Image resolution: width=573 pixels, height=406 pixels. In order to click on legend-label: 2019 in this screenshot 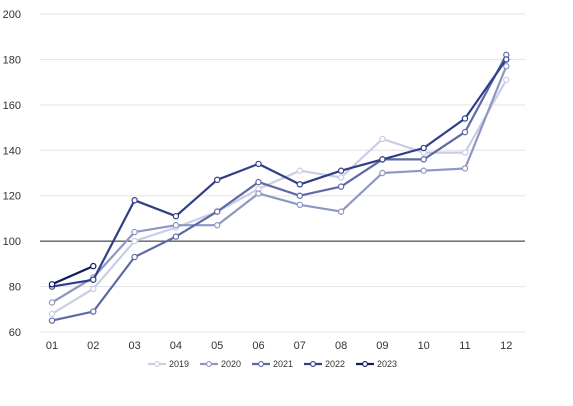, I will do `click(179, 364)`.